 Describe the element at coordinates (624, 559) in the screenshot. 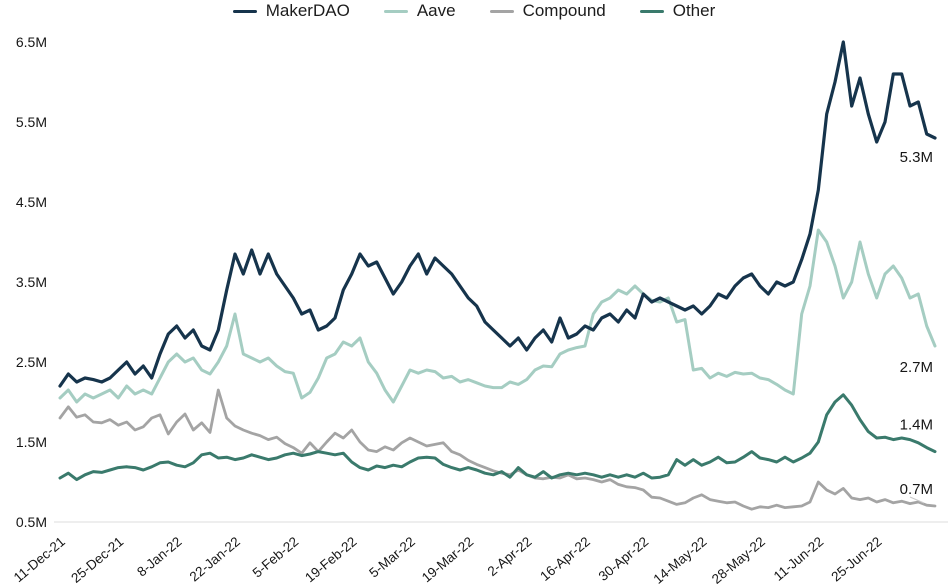

I see `x-axis-label: 30-Apr-22` at that location.